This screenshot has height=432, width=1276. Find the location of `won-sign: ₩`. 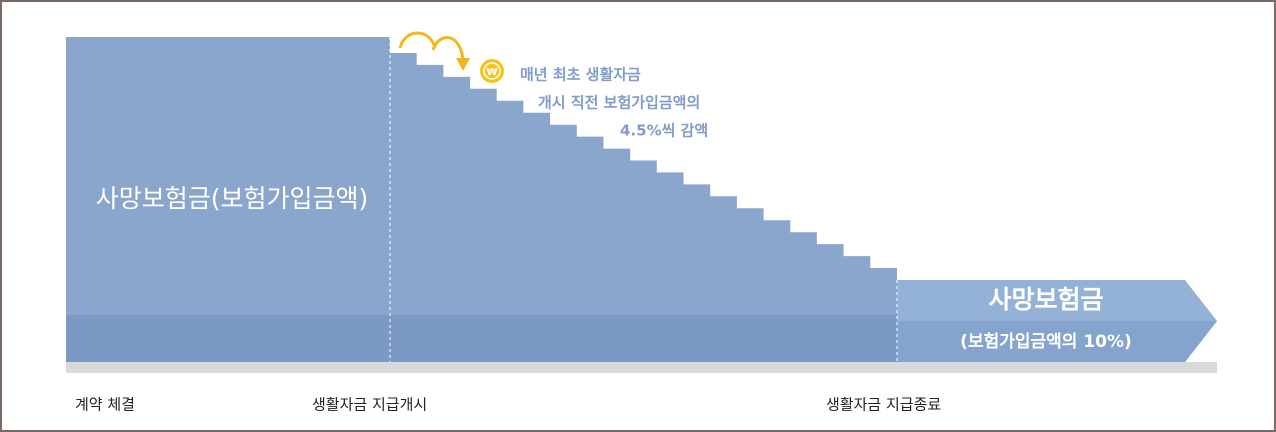

won-sign: ₩ is located at coordinates (491, 72).